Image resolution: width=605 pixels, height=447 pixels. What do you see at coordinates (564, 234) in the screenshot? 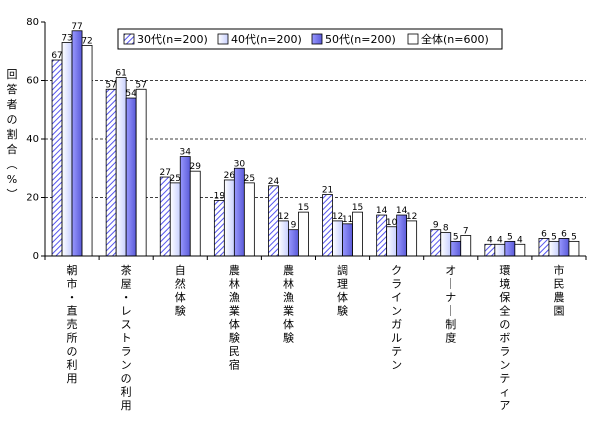
I see `data-label: 6` at bounding box center [564, 234].